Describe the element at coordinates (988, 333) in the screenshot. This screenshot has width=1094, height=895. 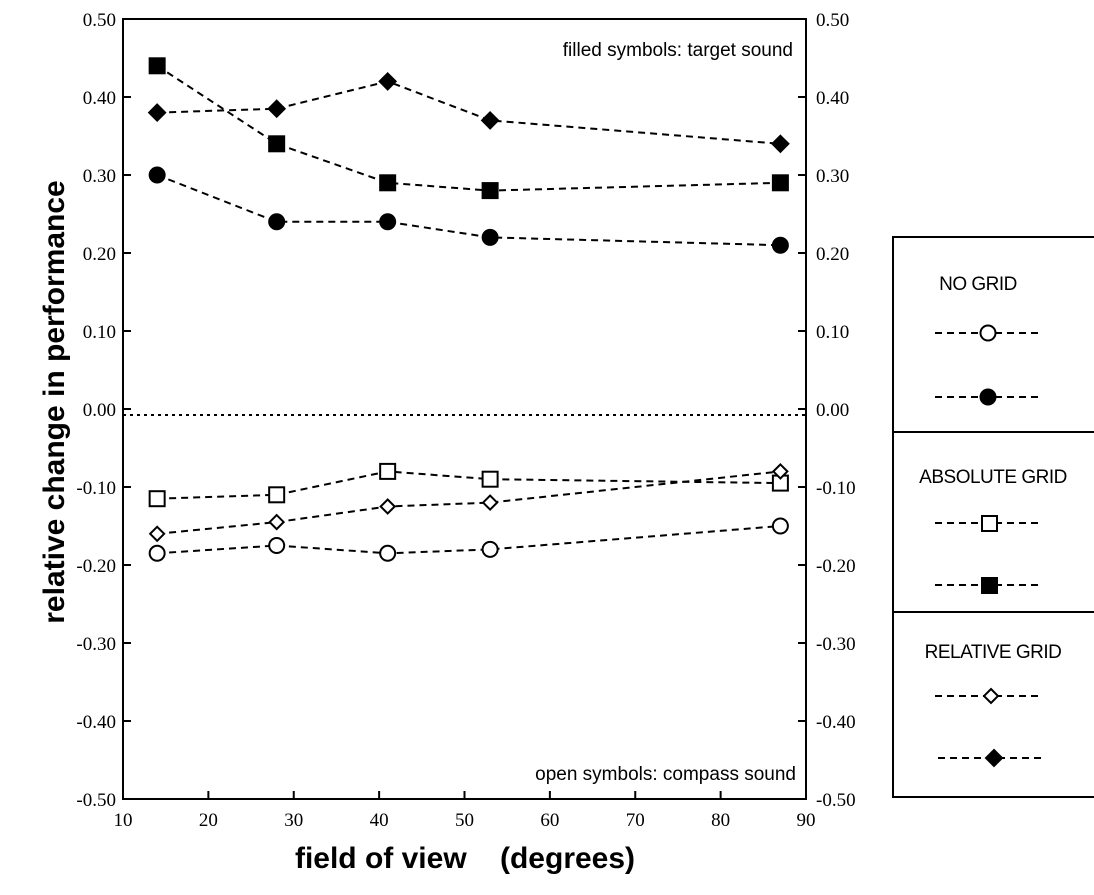
I see `legend-marker-open-circle` at that location.